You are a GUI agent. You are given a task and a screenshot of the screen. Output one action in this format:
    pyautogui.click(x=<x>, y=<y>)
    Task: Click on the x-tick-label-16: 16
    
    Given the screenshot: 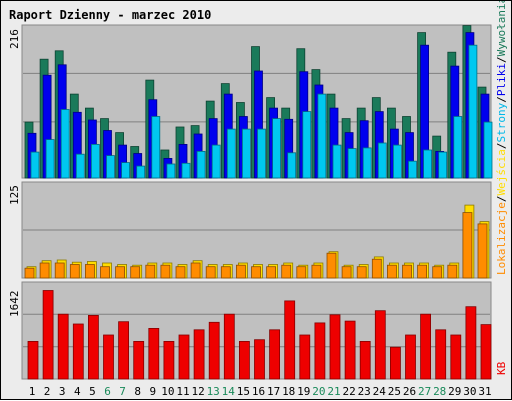 What is the action you would take?
    pyautogui.click(x=258, y=391)
    